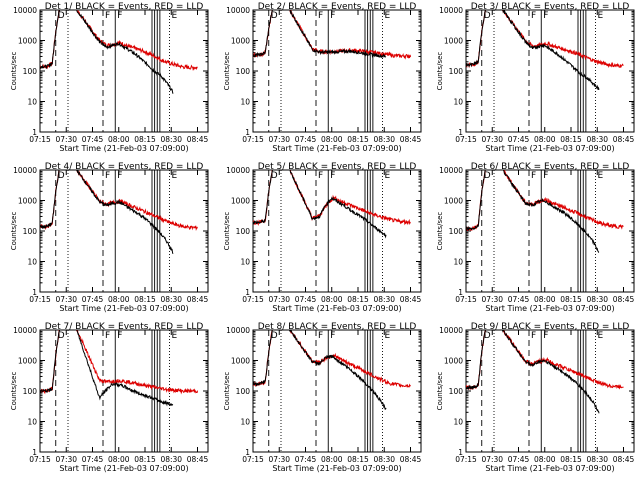 The height and width of the screenshot is (480, 640). I want to click on panel-title: Det 5/ BLACK = Events, RED = LLD, so click(337, 167).